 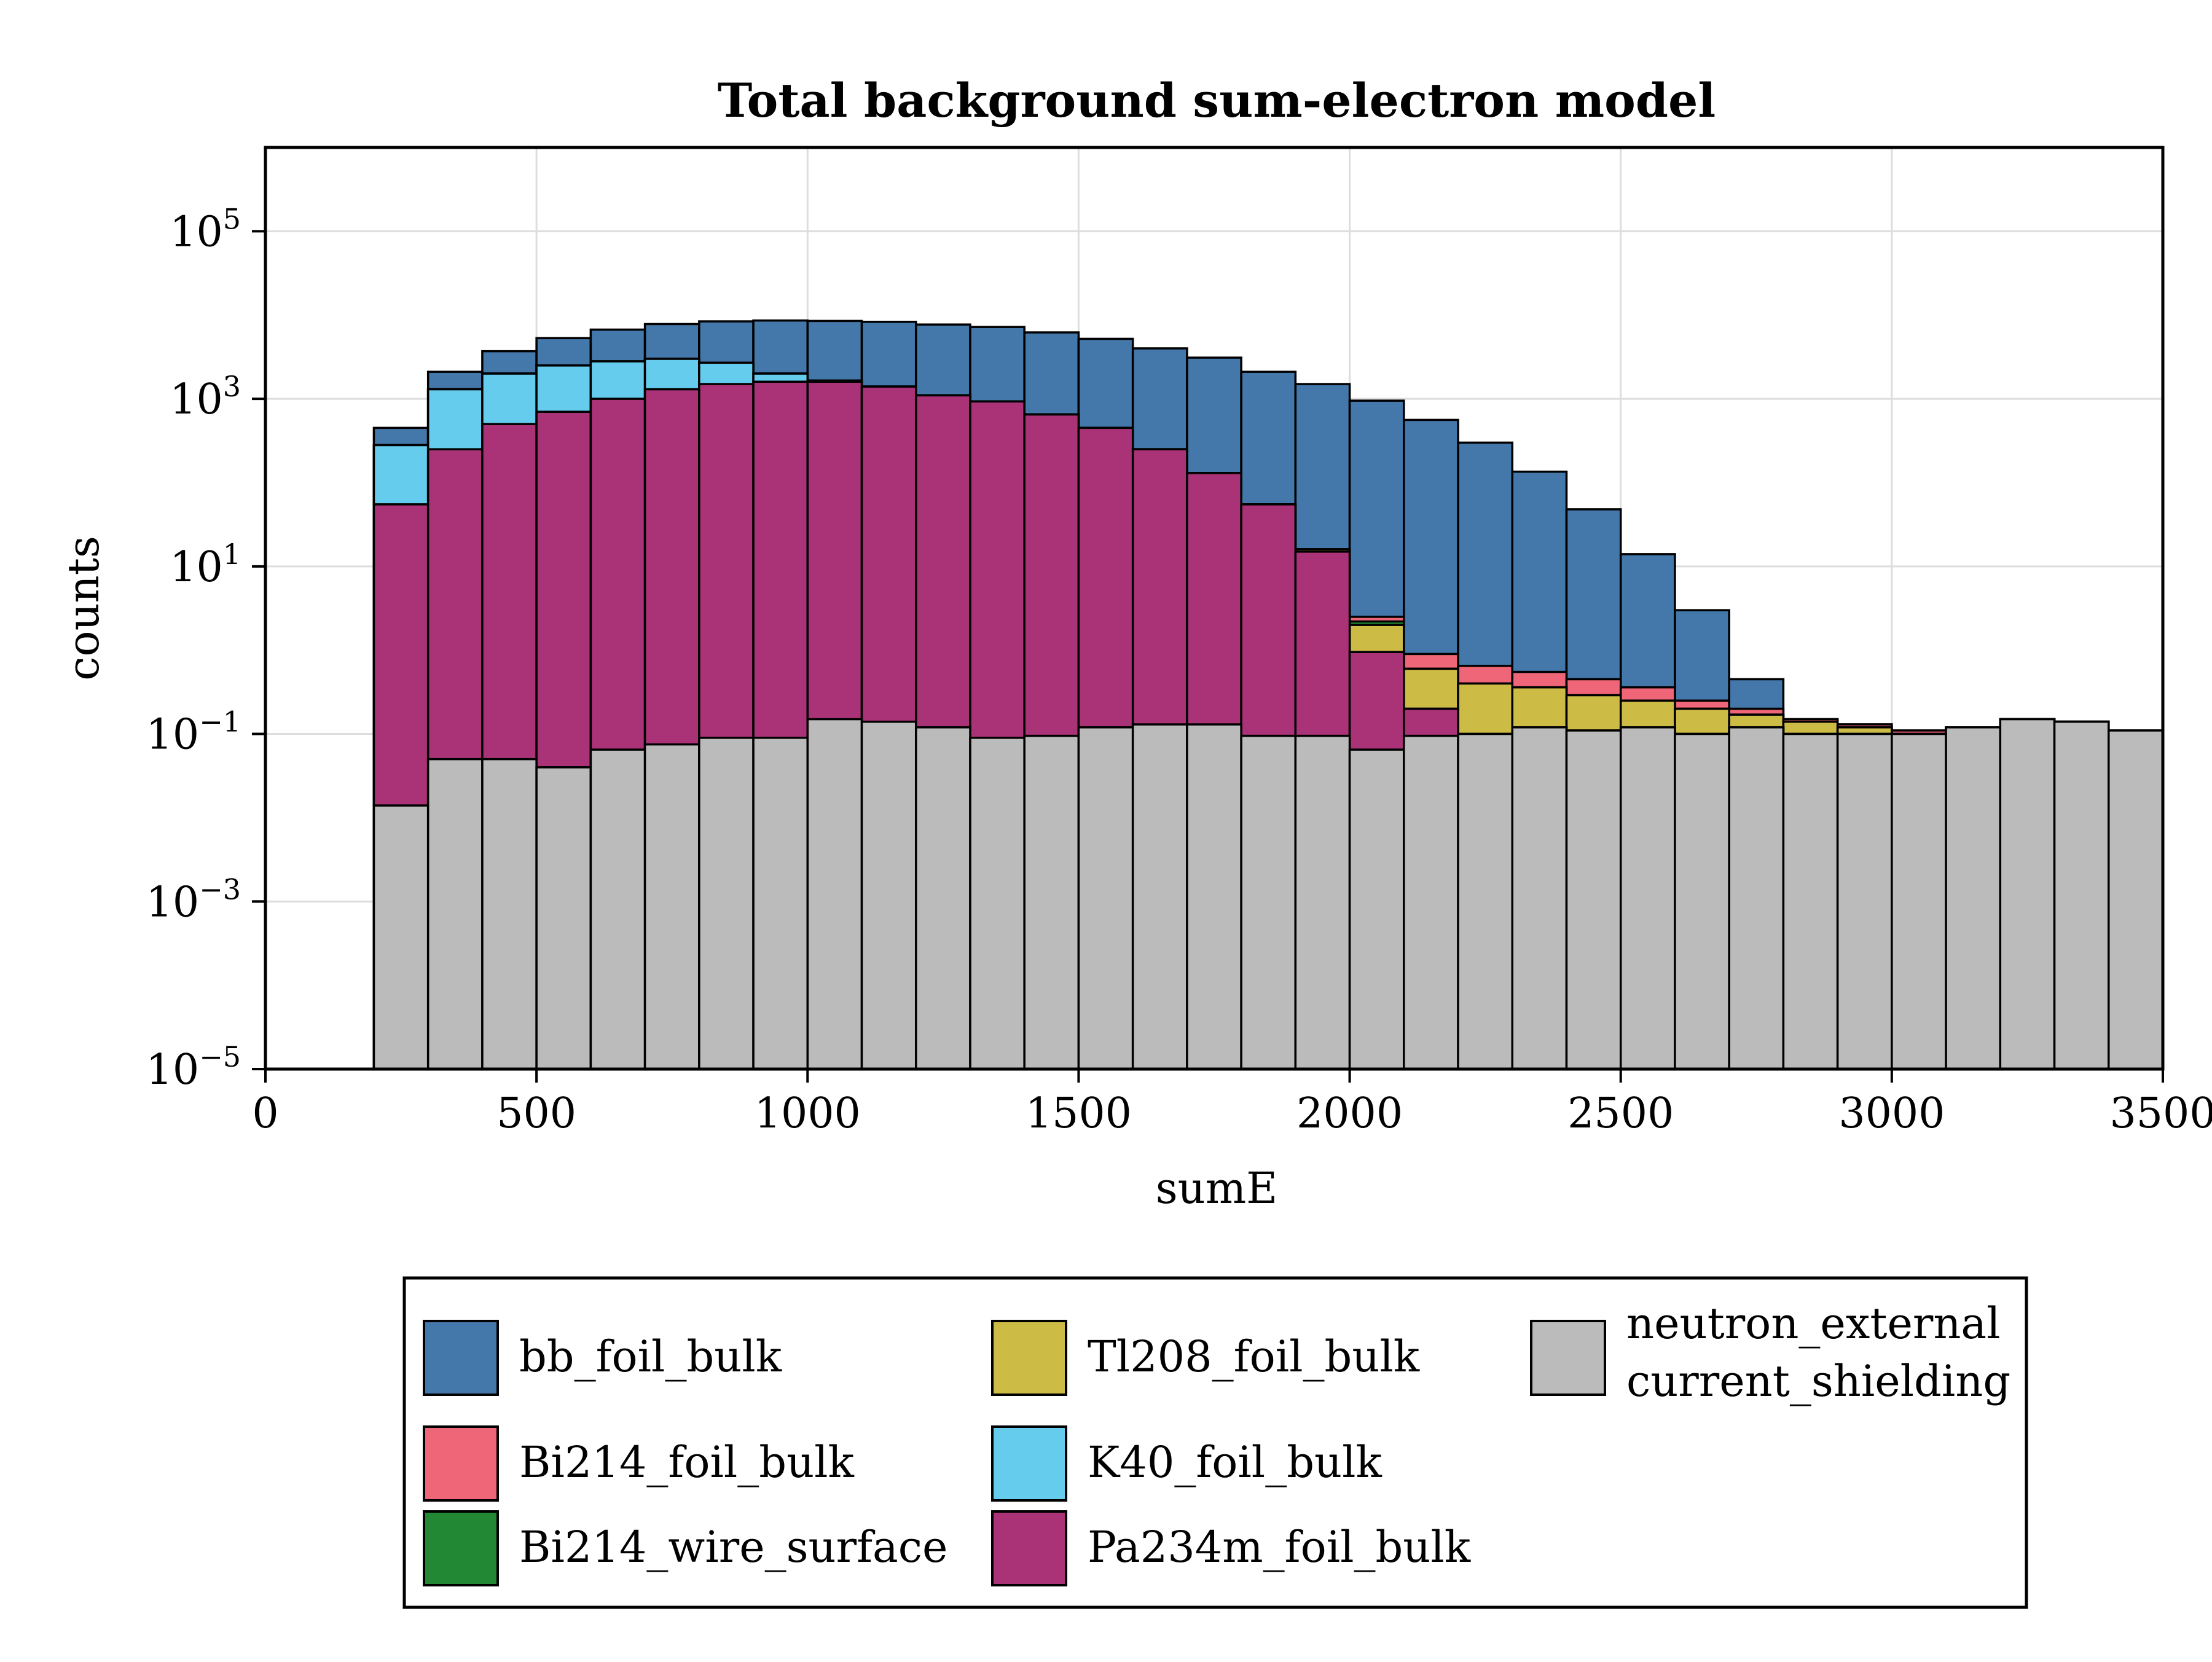 I want to click on x-tick-label: 3500, so click(x=2160, y=1113).